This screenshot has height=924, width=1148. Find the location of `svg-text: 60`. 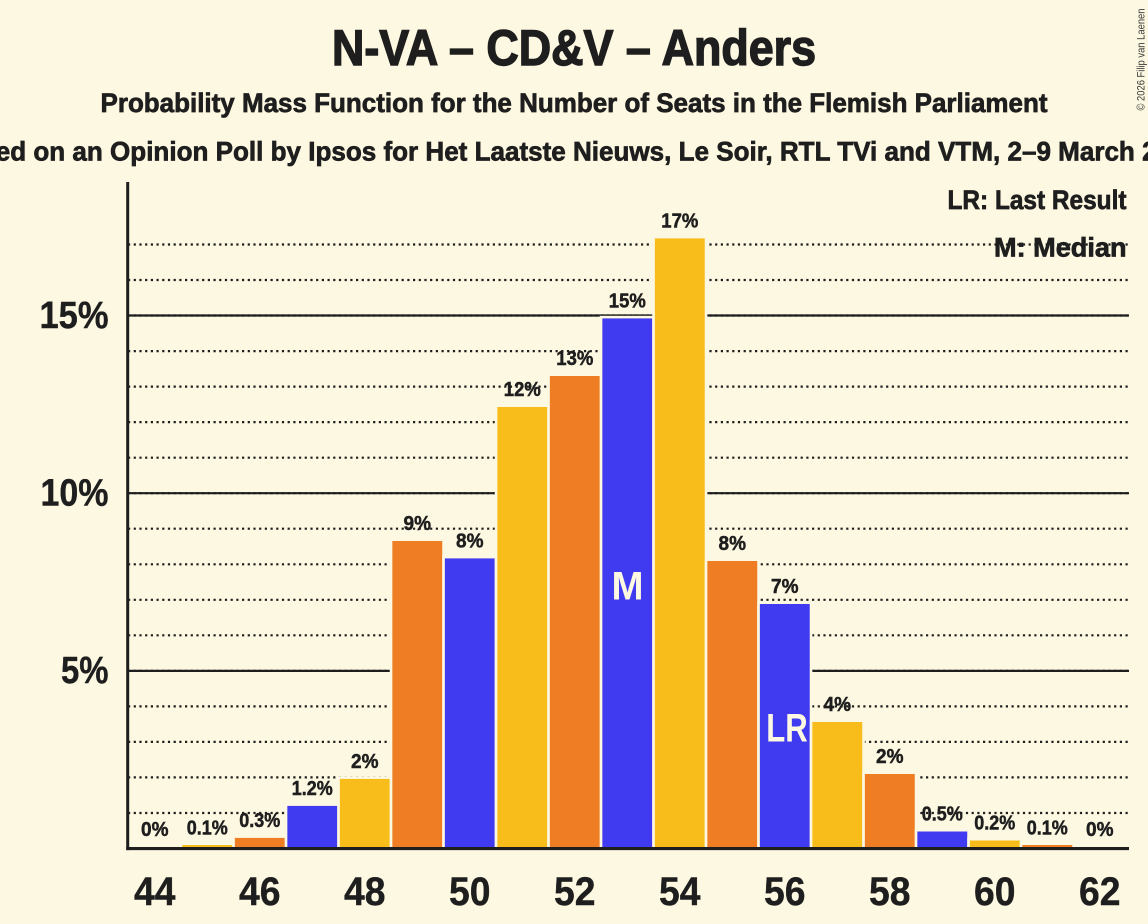

svg-text: 60 is located at coordinates (995, 892).